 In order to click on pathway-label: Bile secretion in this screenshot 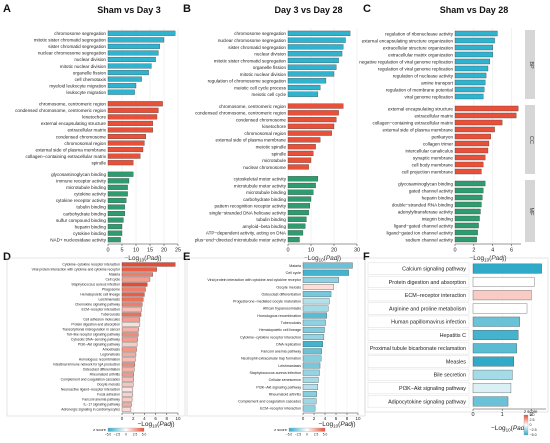, I will do `click(450, 376)`.